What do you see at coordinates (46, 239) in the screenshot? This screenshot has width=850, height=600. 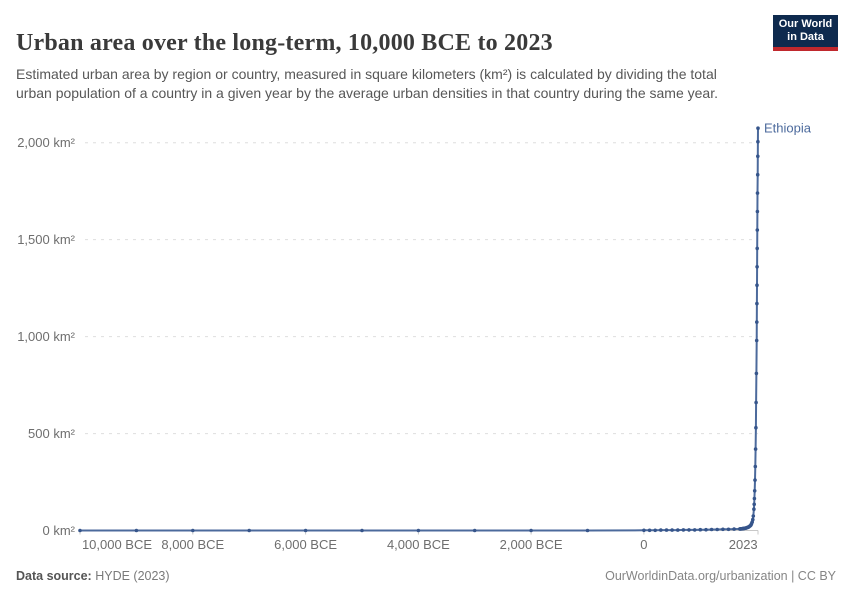 I see `svg-text: 1,500 km²` at bounding box center [46, 239].